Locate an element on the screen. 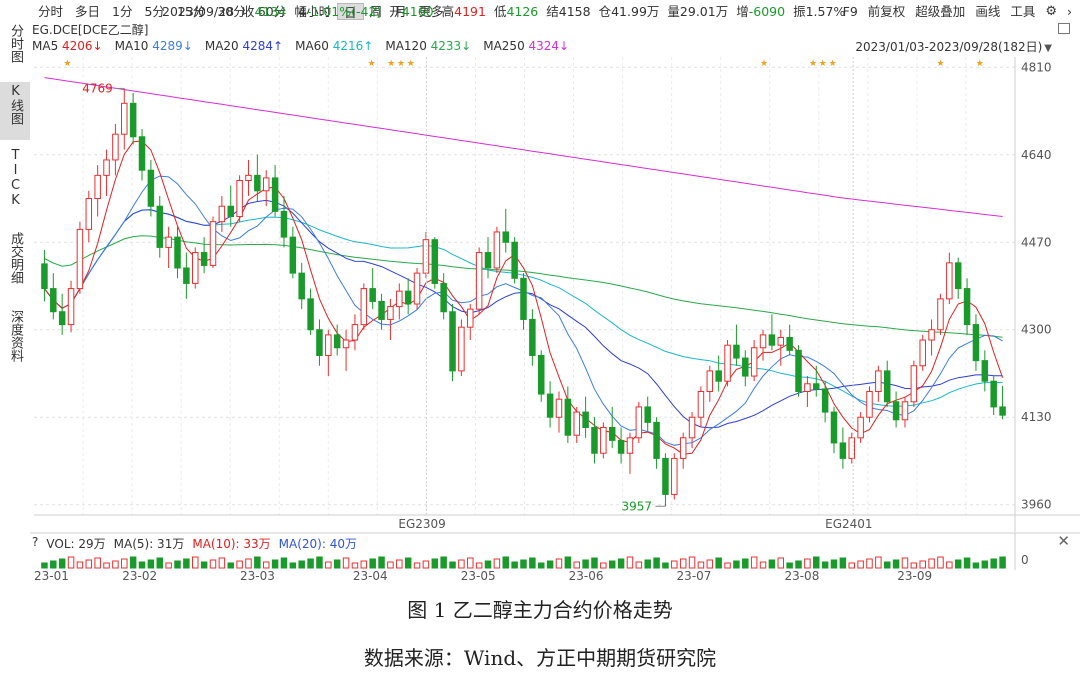 The image size is (1080, 676). draw-button: 画线 is located at coordinates (988, 11).